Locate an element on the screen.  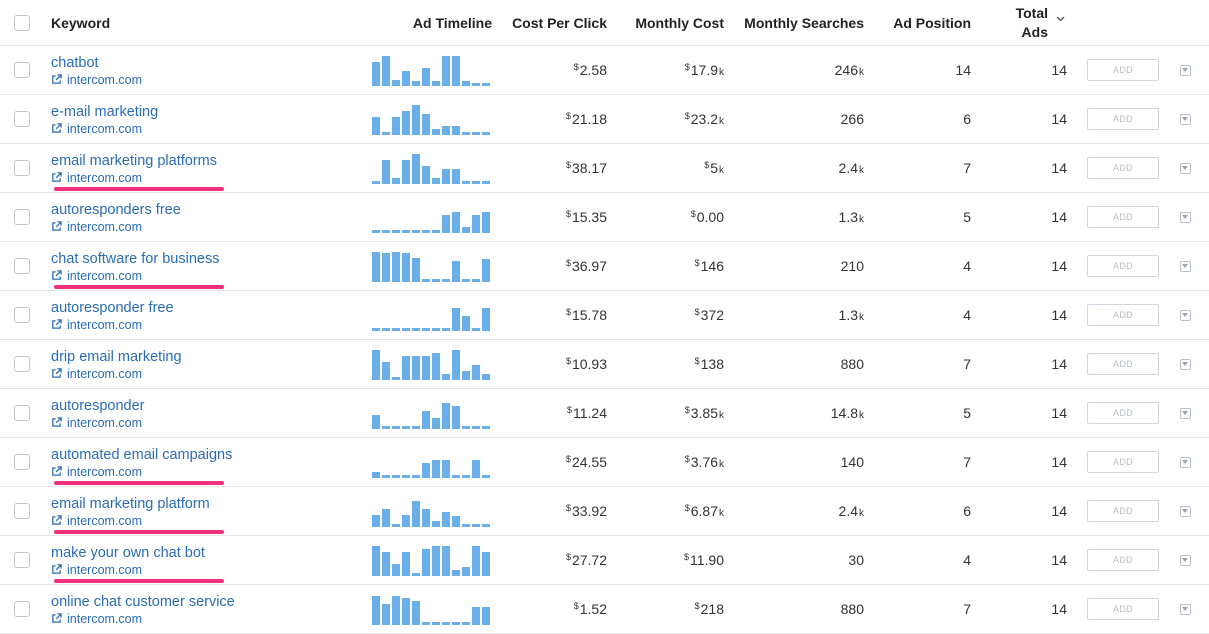
keyword-link: email marketing platforms is located at coordinates (134, 160).